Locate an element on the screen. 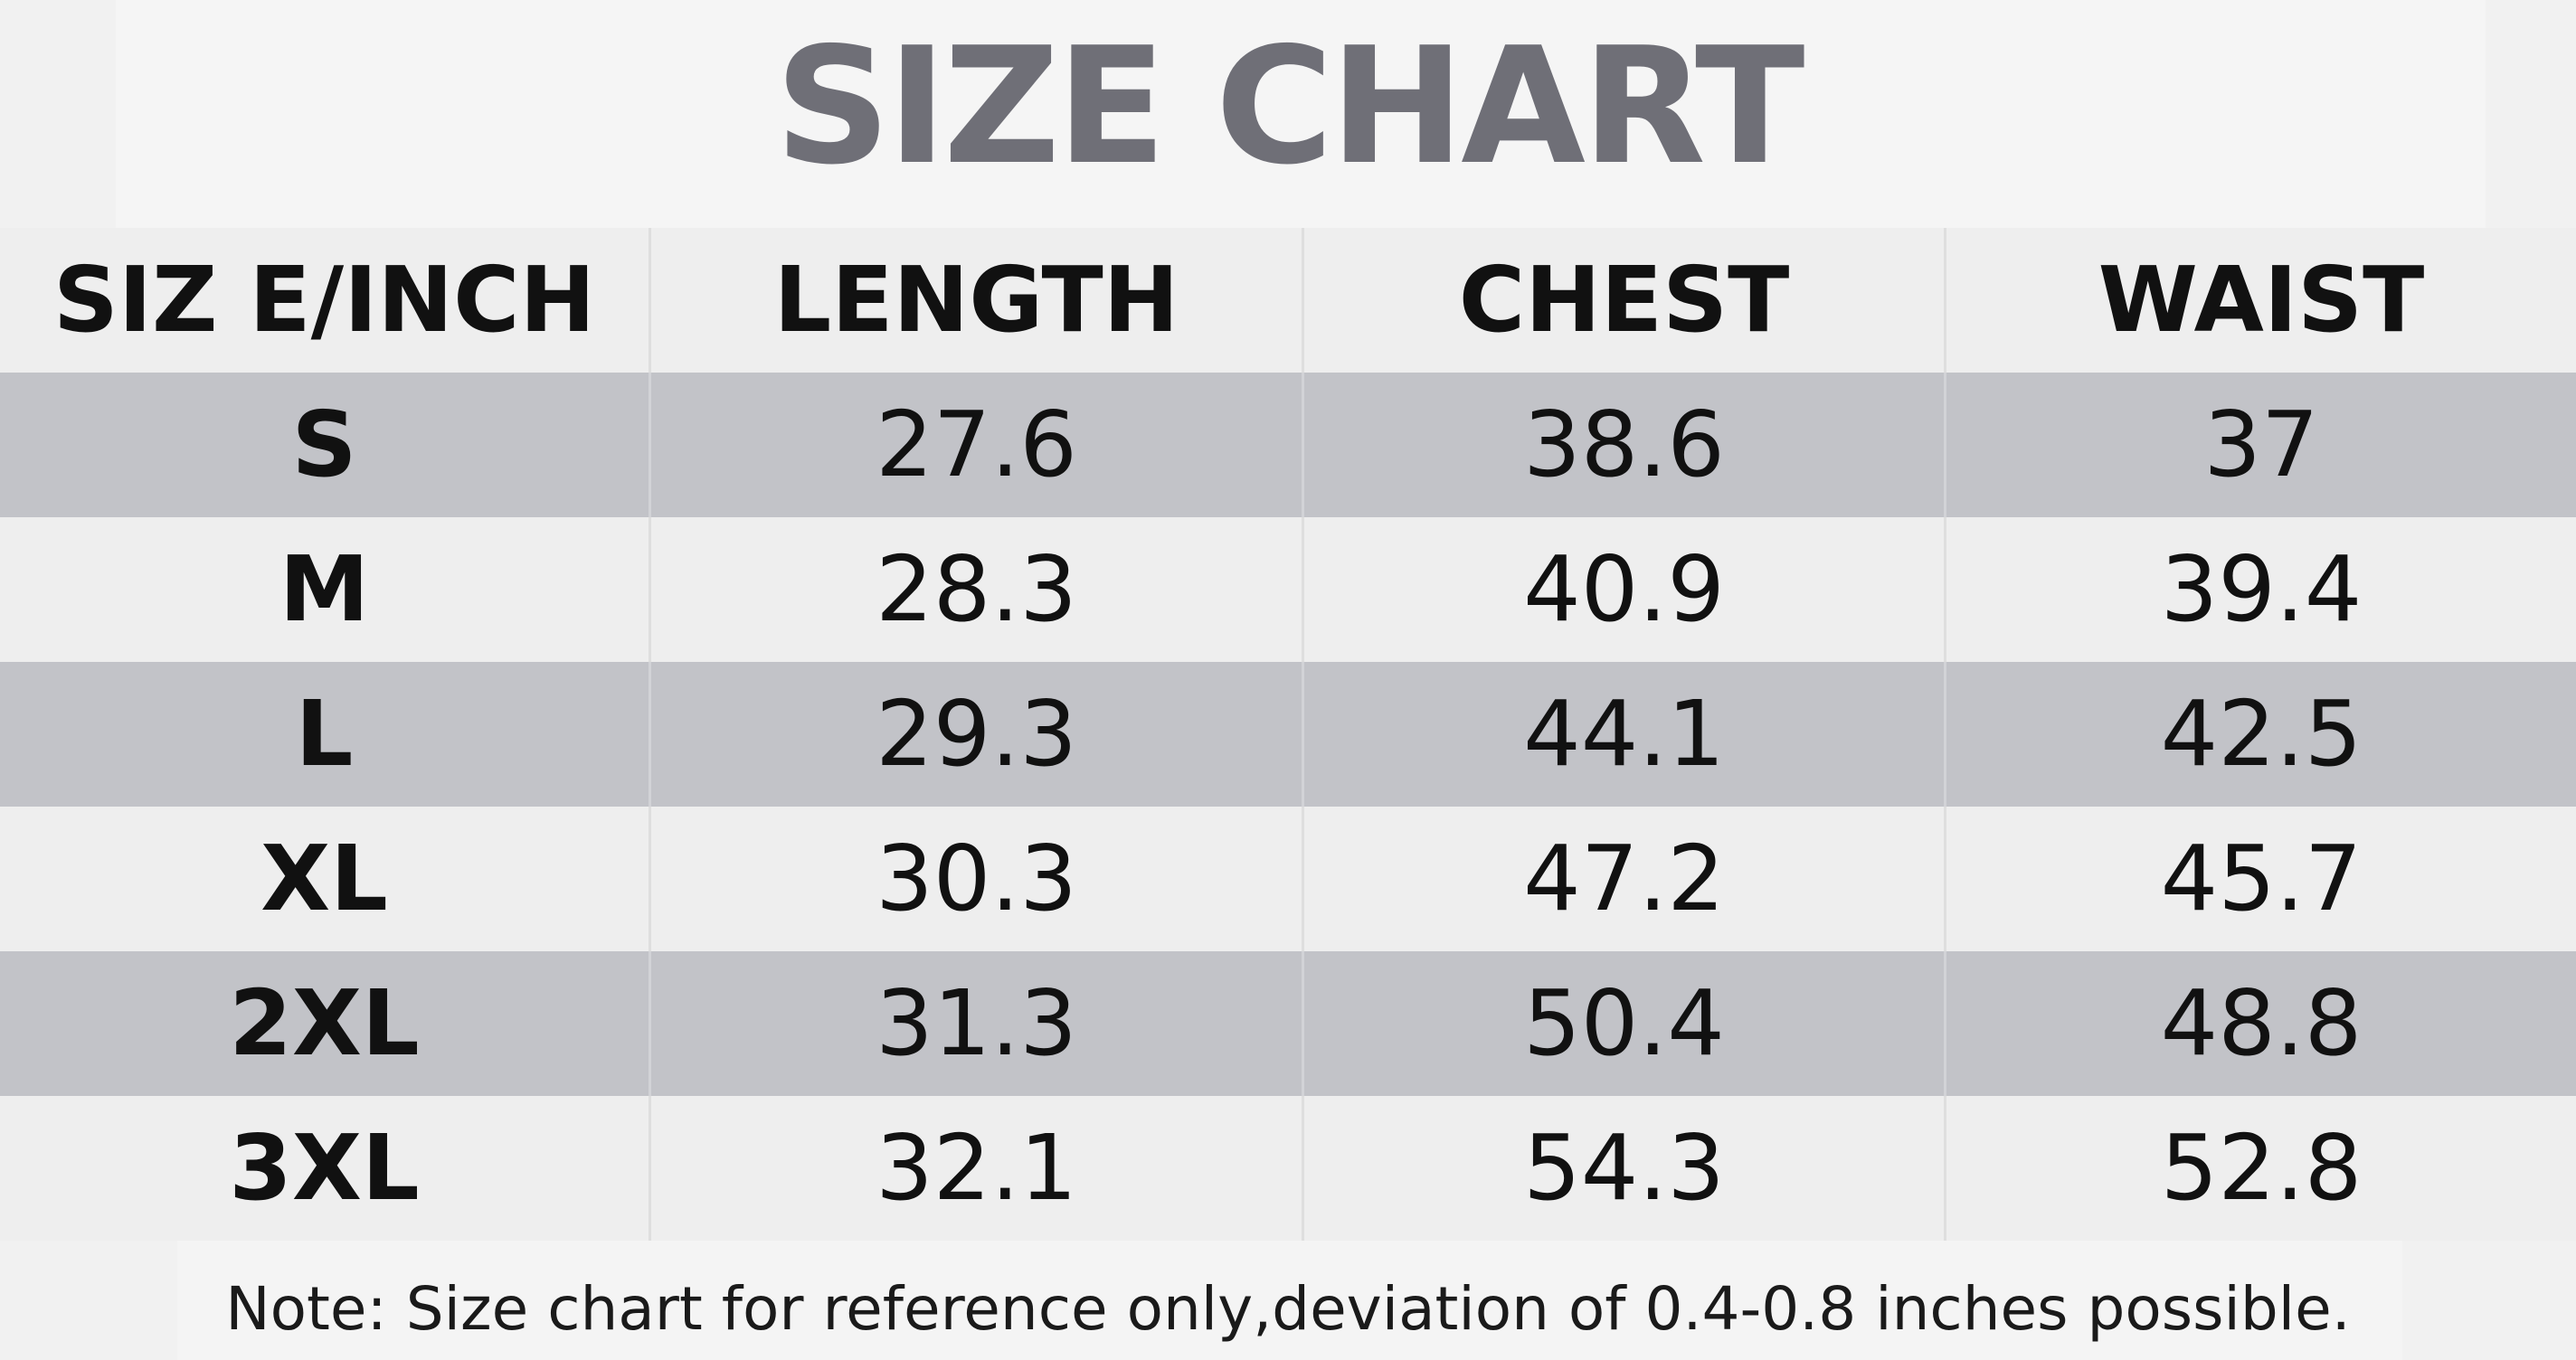  table-cell-waist: 45.7 is located at coordinates (2261, 879).